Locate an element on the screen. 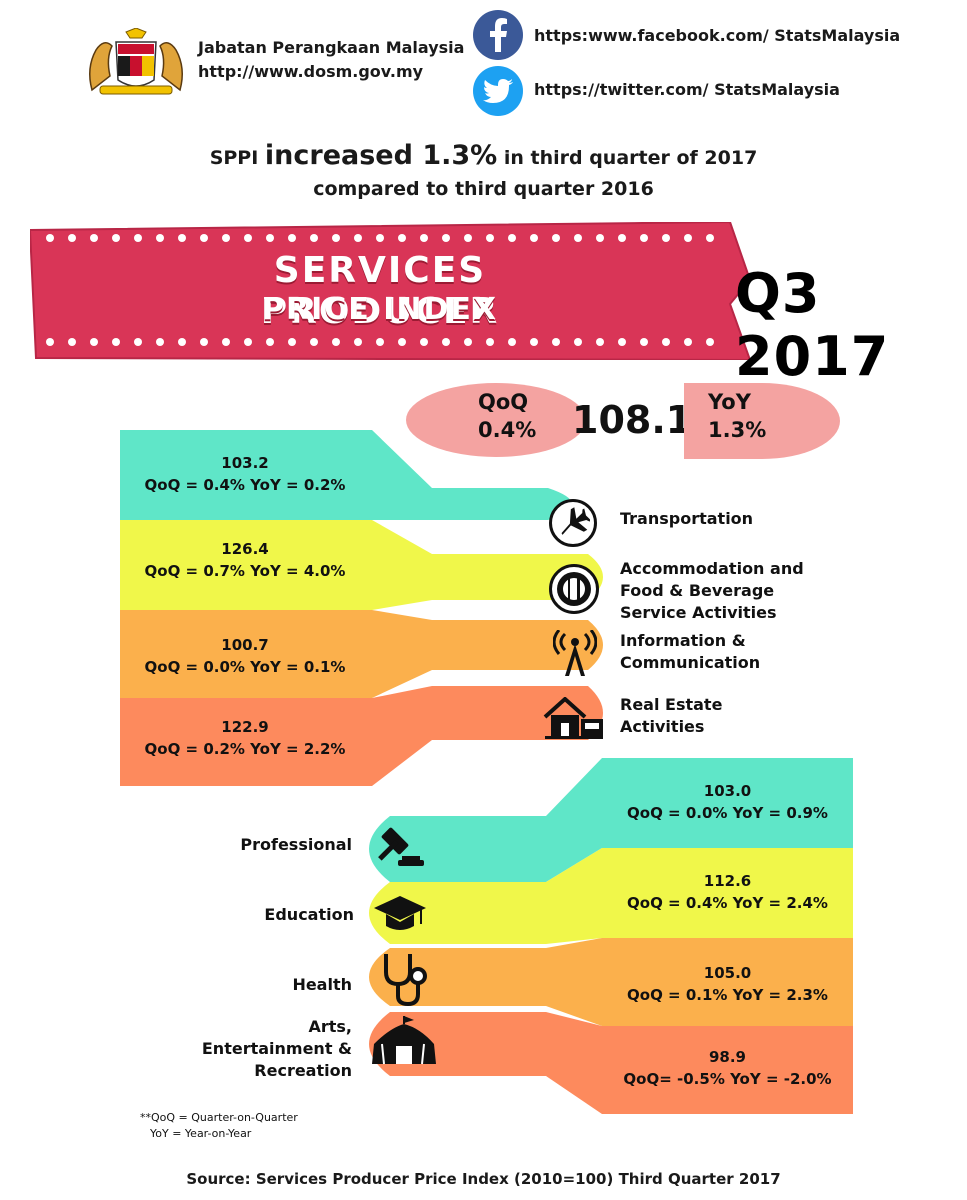 This screenshot has height=1200, width=967. realestate-label: Real Estate Activities is located at coordinates (671, 715).